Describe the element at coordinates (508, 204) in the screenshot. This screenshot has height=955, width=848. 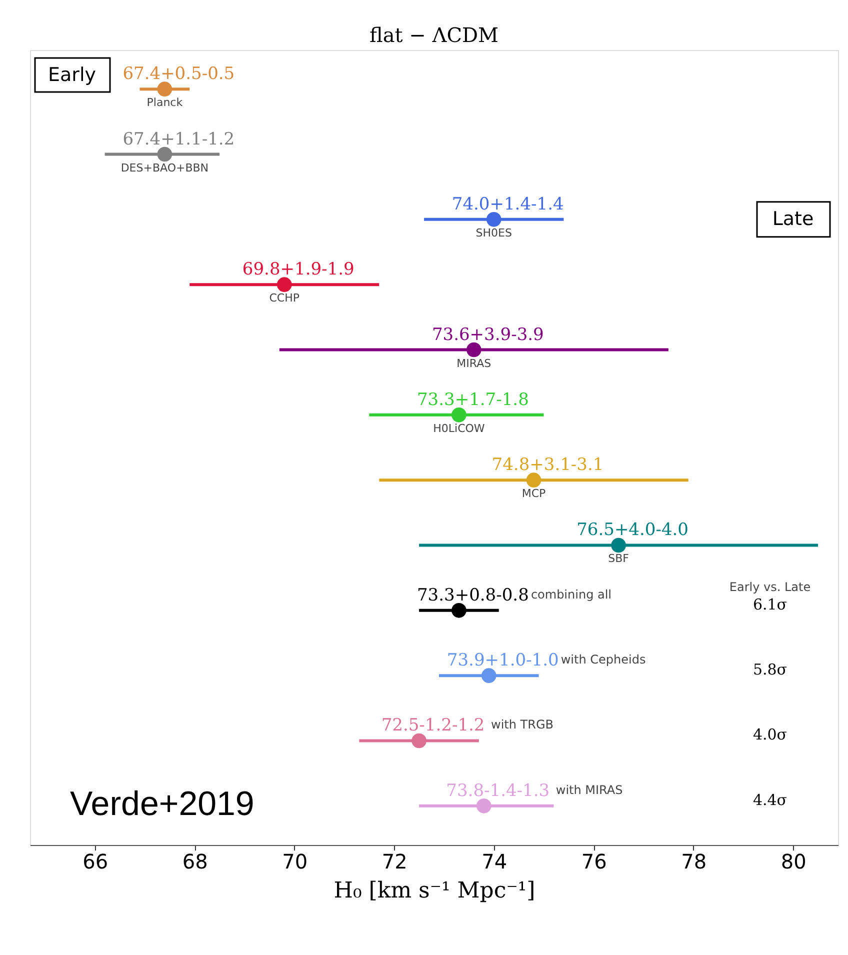
I see `data-label: 74.0+1.4-1.4` at that location.